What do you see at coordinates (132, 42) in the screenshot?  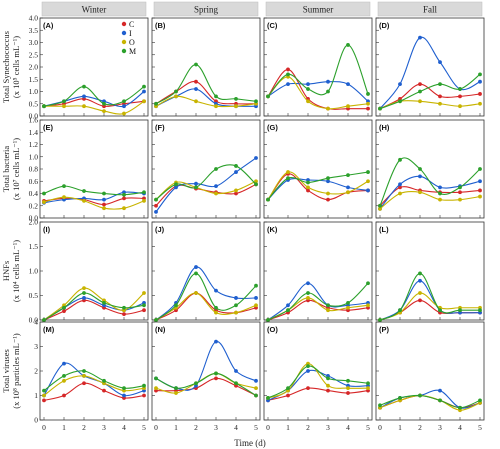 I see `legend-label: O` at bounding box center [132, 42].